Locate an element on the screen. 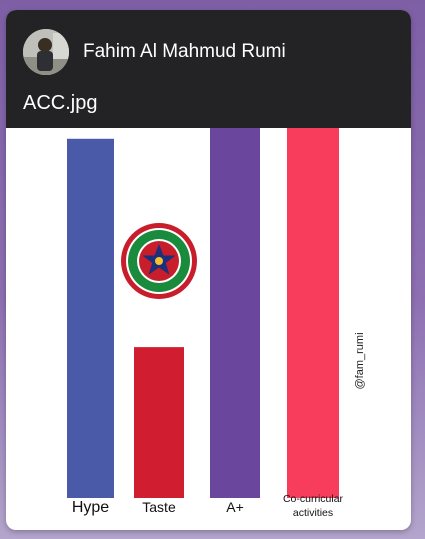  tick-label-taste: Taste is located at coordinates (159, 507).